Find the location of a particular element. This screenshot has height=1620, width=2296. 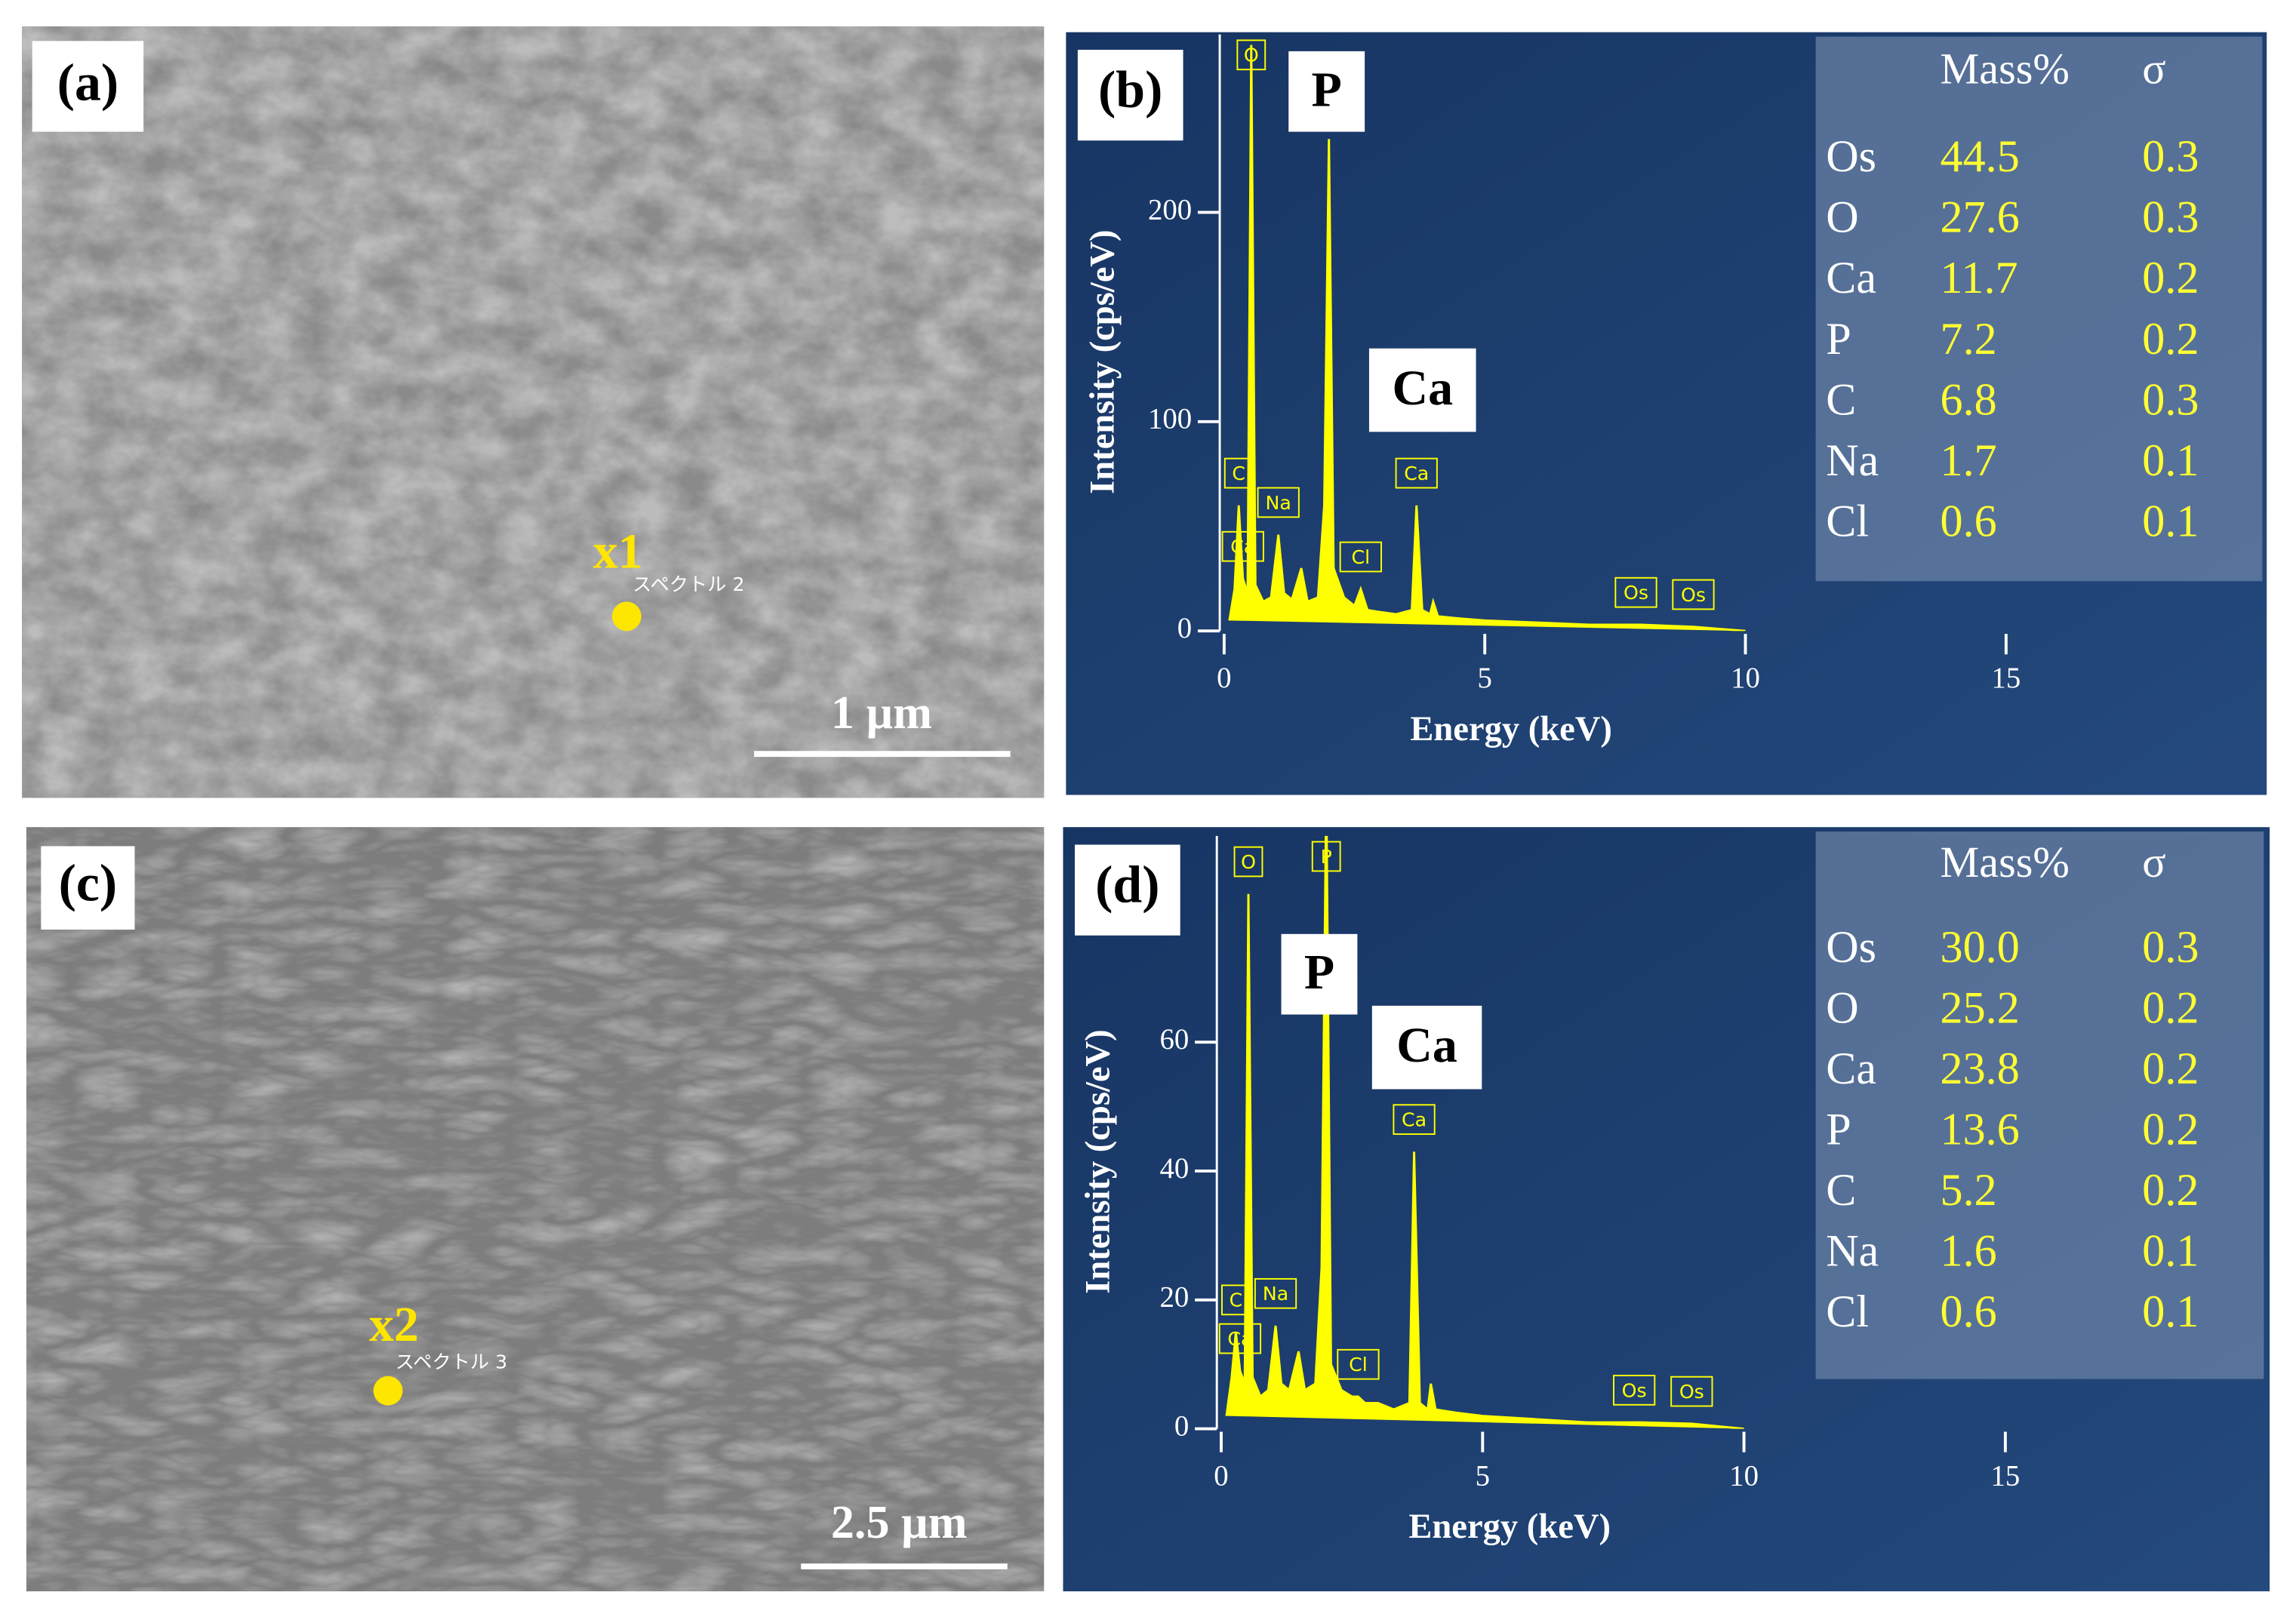

table-cell: 13.6 is located at coordinates (1981, 1129).